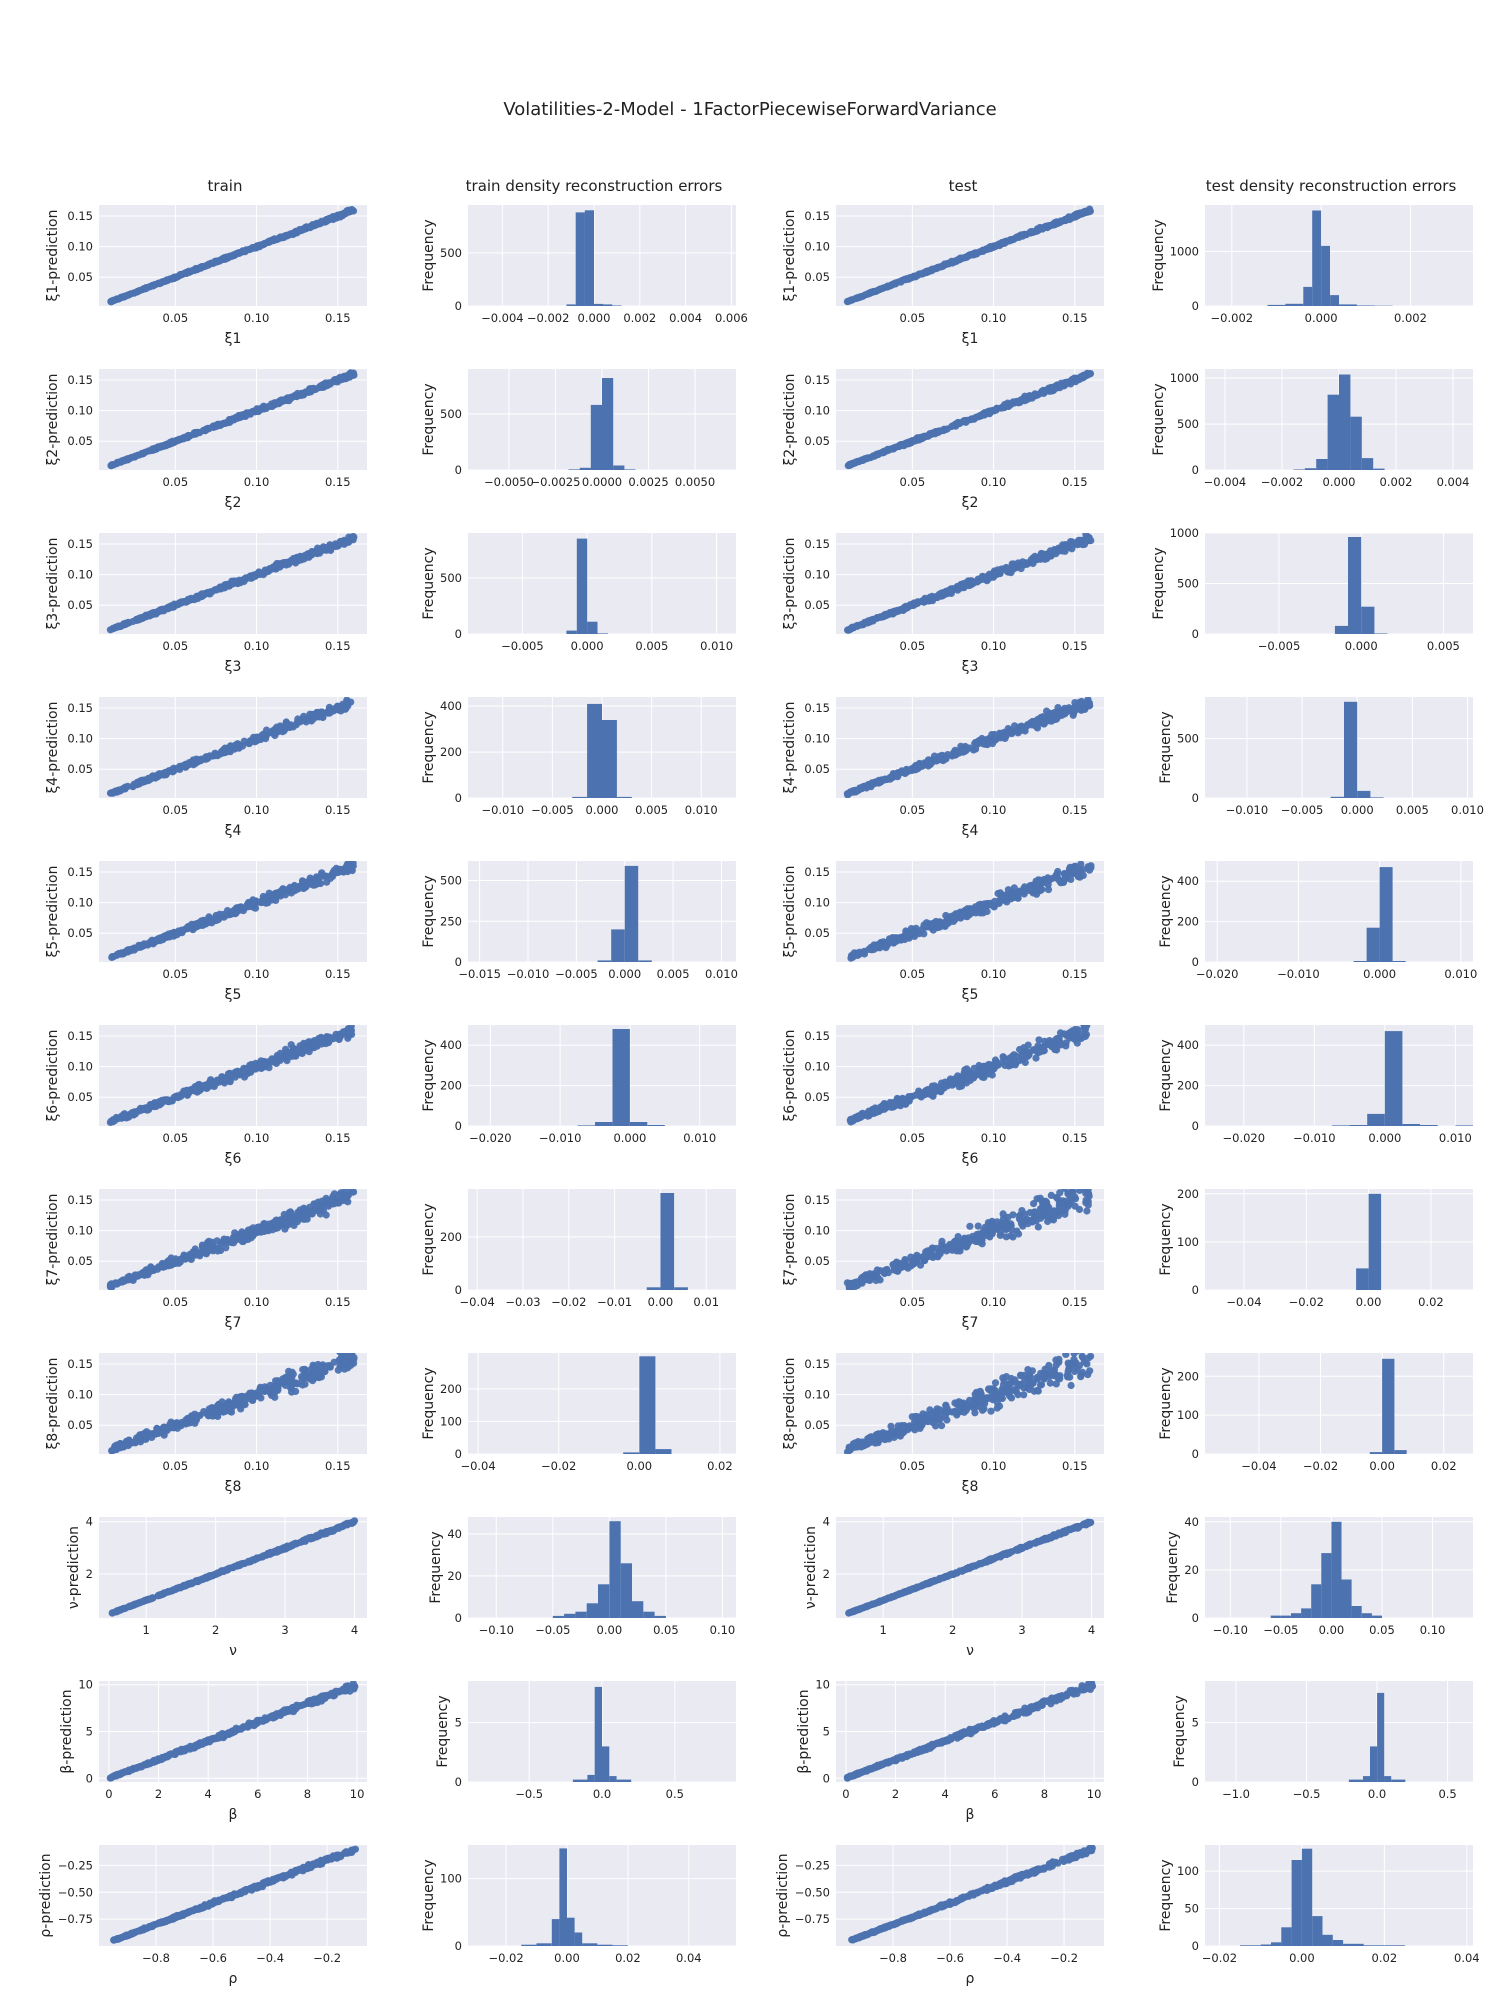 Image resolution: width=1500 pixels, height=2000 pixels. Describe the element at coordinates (451, 706) in the screenshot. I see `y-tick-label: 400` at that location.